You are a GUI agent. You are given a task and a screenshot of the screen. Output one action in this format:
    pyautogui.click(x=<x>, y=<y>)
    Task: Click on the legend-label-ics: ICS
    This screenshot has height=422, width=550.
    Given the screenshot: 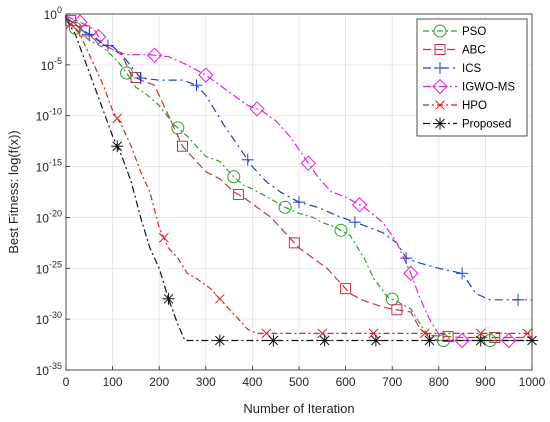 What is the action you would take?
    pyautogui.click(x=472, y=69)
    